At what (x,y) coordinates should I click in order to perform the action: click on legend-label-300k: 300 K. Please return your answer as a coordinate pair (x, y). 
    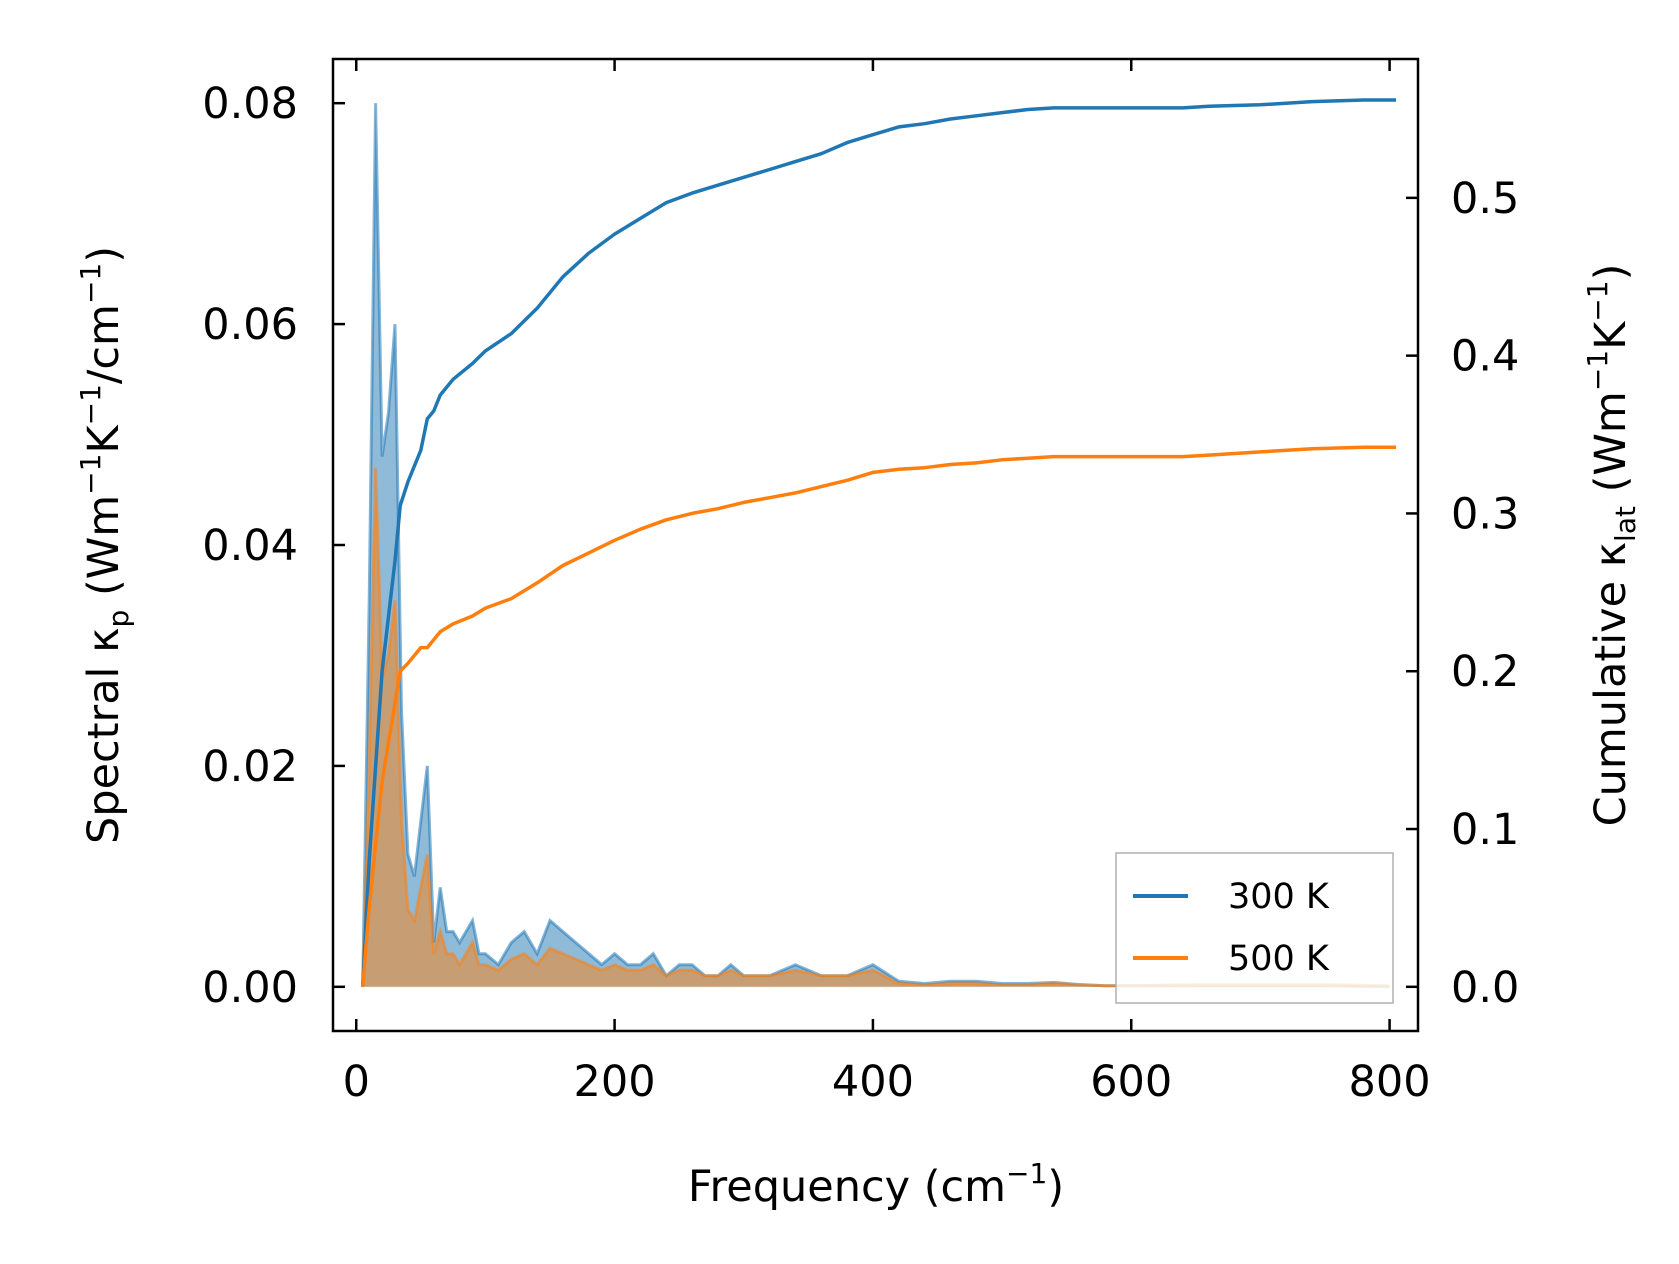
    Looking at the image, I should click on (1279, 897).